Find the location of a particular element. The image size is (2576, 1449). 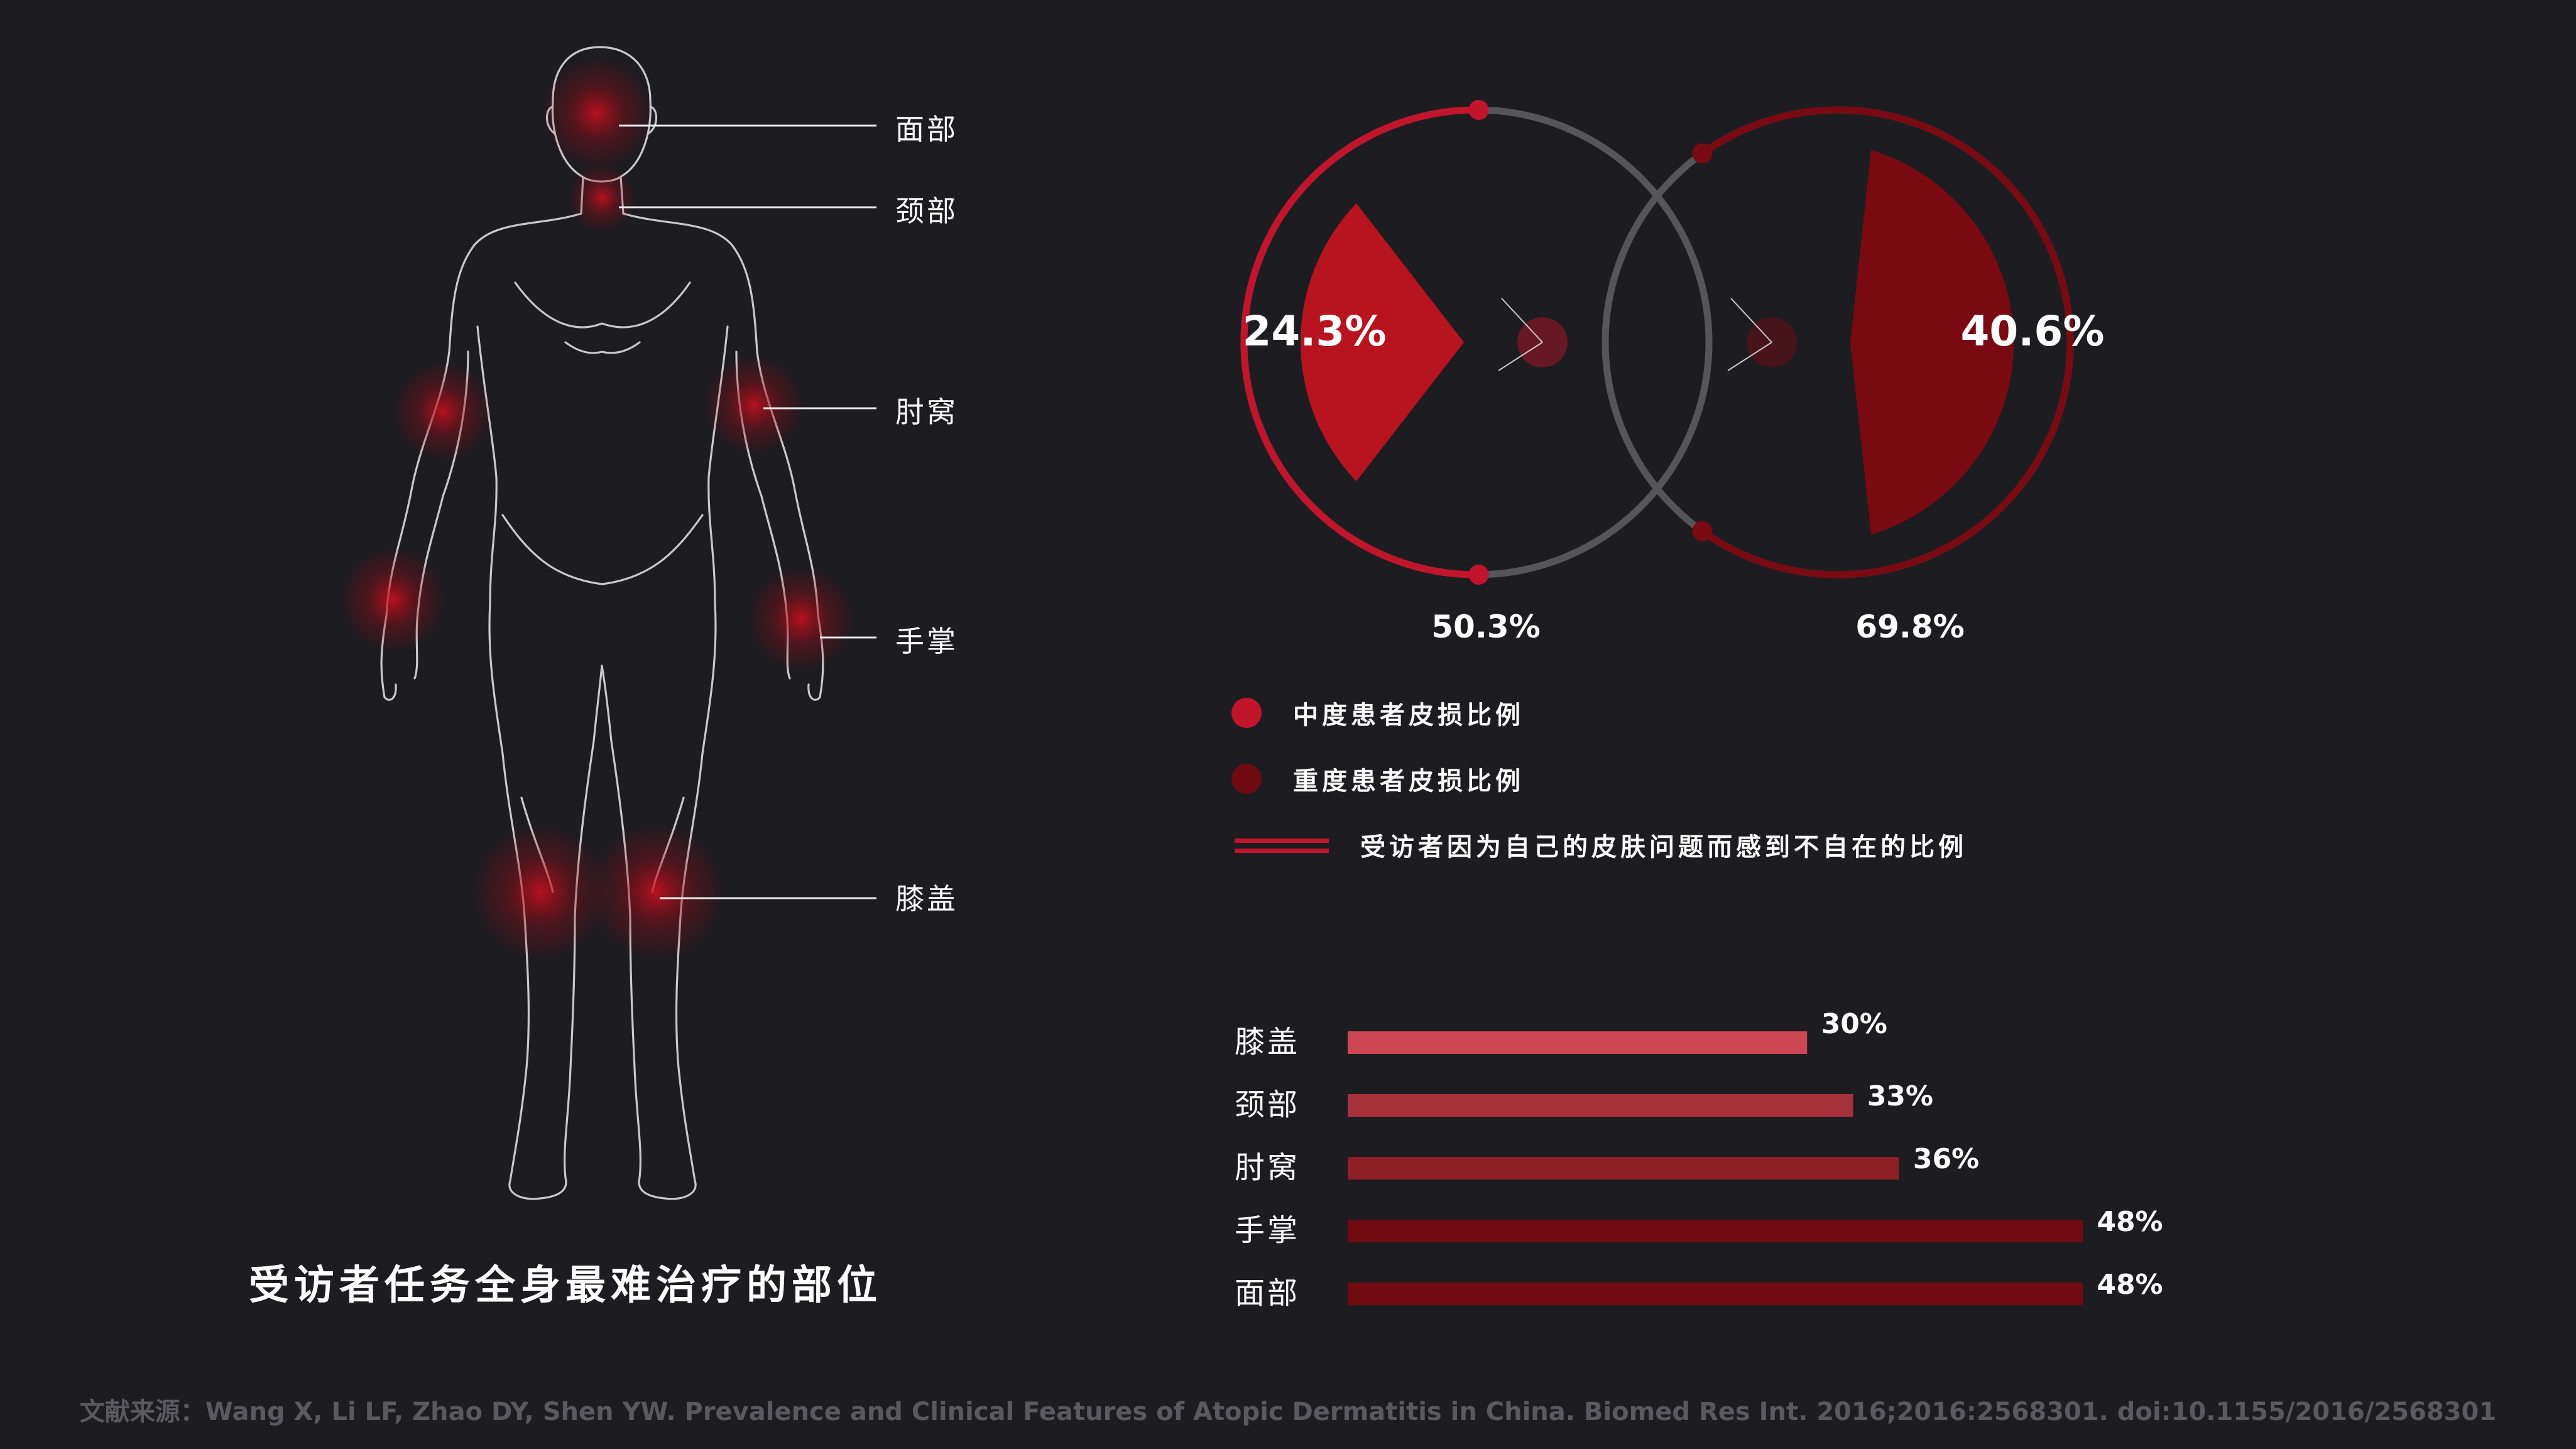

legend-item-moderate: 中度患者皮损比例 is located at coordinates (1377, 713).